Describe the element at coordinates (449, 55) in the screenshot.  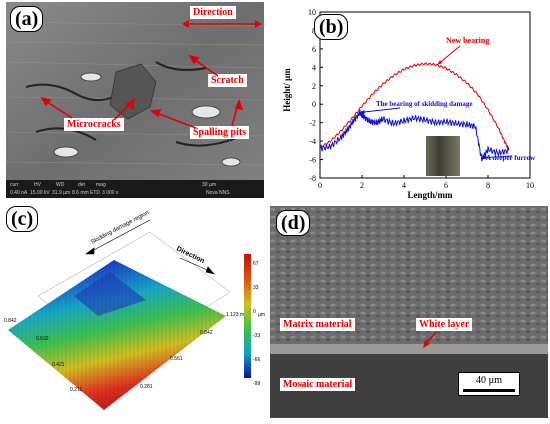
I see `new-bearing-arrow` at that location.